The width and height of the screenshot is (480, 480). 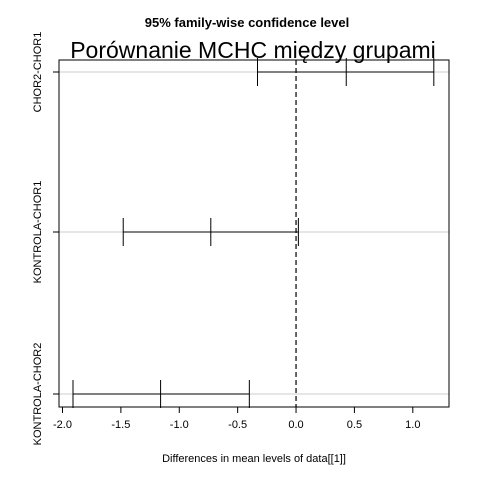 What do you see at coordinates (253, 50) in the screenshot?
I see `chart-subtitle: Porównanie MCHC między grupami` at bounding box center [253, 50].